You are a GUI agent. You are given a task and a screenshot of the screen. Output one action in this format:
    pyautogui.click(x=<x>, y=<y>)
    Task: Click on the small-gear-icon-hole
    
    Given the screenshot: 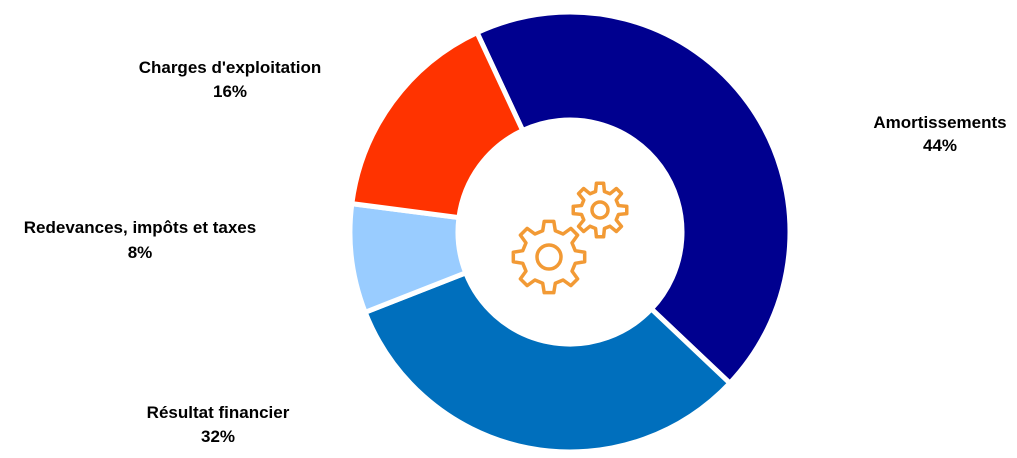 What is the action you would take?
    pyautogui.click(x=600, y=210)
    